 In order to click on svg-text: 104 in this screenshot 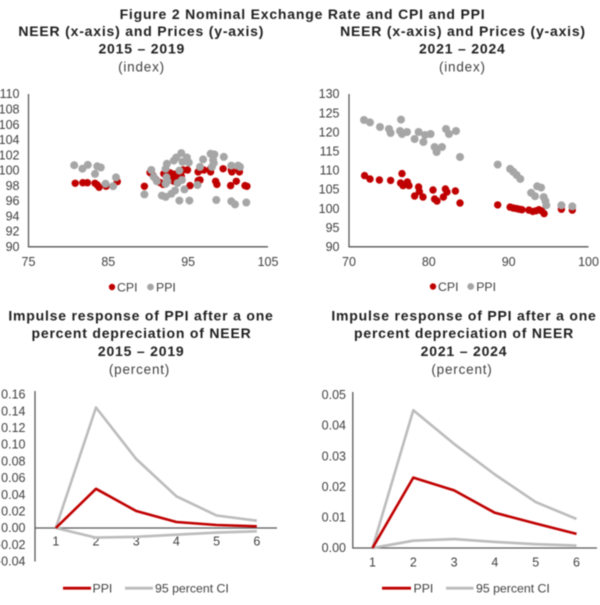, I will do `click(10, 140)`.